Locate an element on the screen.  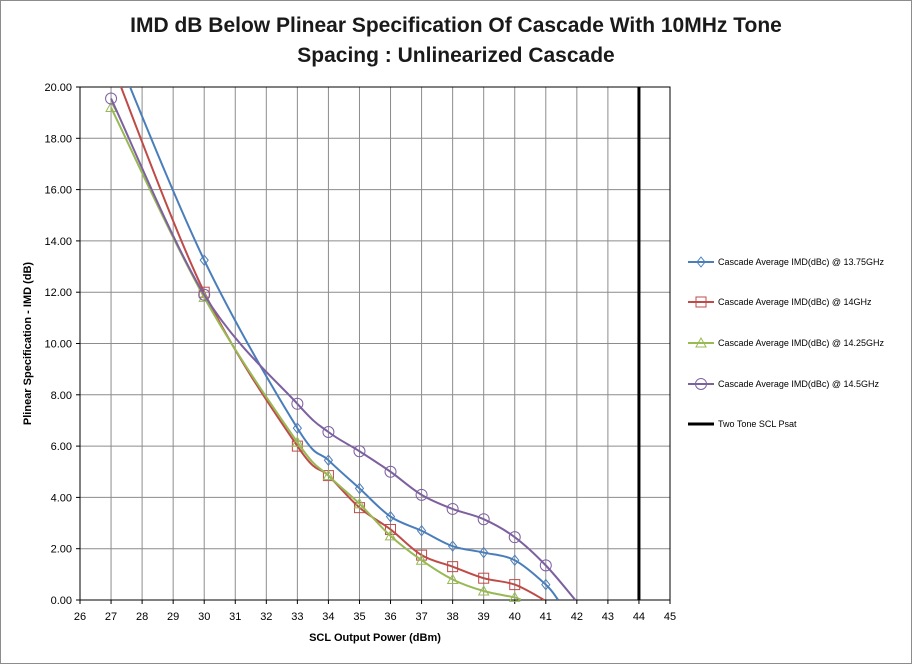
x-tick-label: 37 is located at coordinates (421, 617).